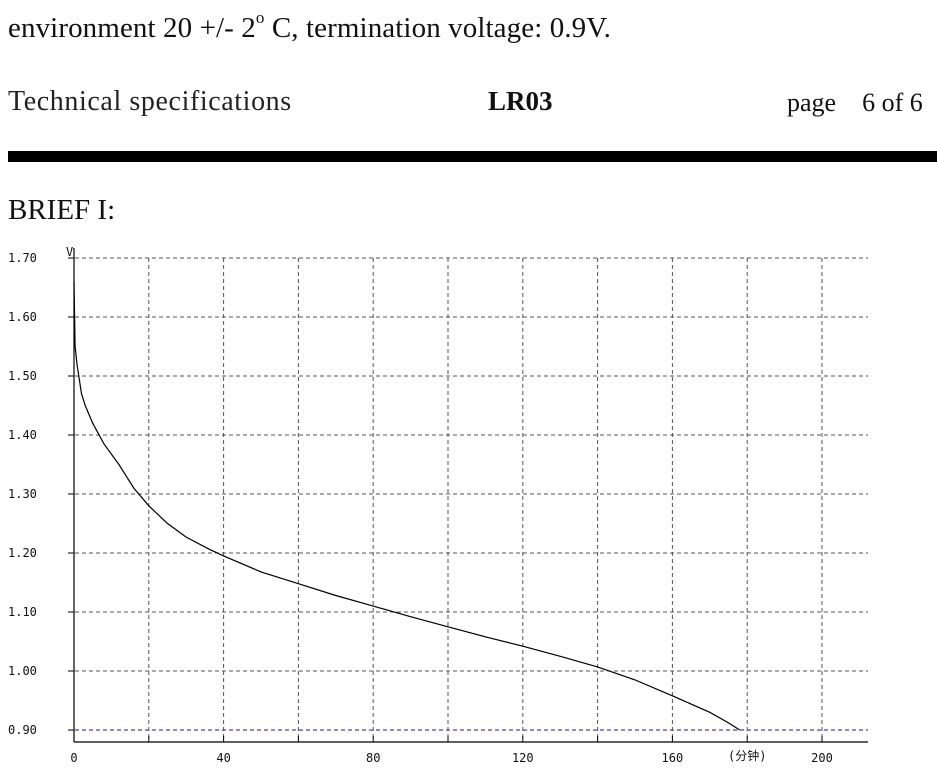  I want to click on y-tick-label: 1.60, so click(22, 317).